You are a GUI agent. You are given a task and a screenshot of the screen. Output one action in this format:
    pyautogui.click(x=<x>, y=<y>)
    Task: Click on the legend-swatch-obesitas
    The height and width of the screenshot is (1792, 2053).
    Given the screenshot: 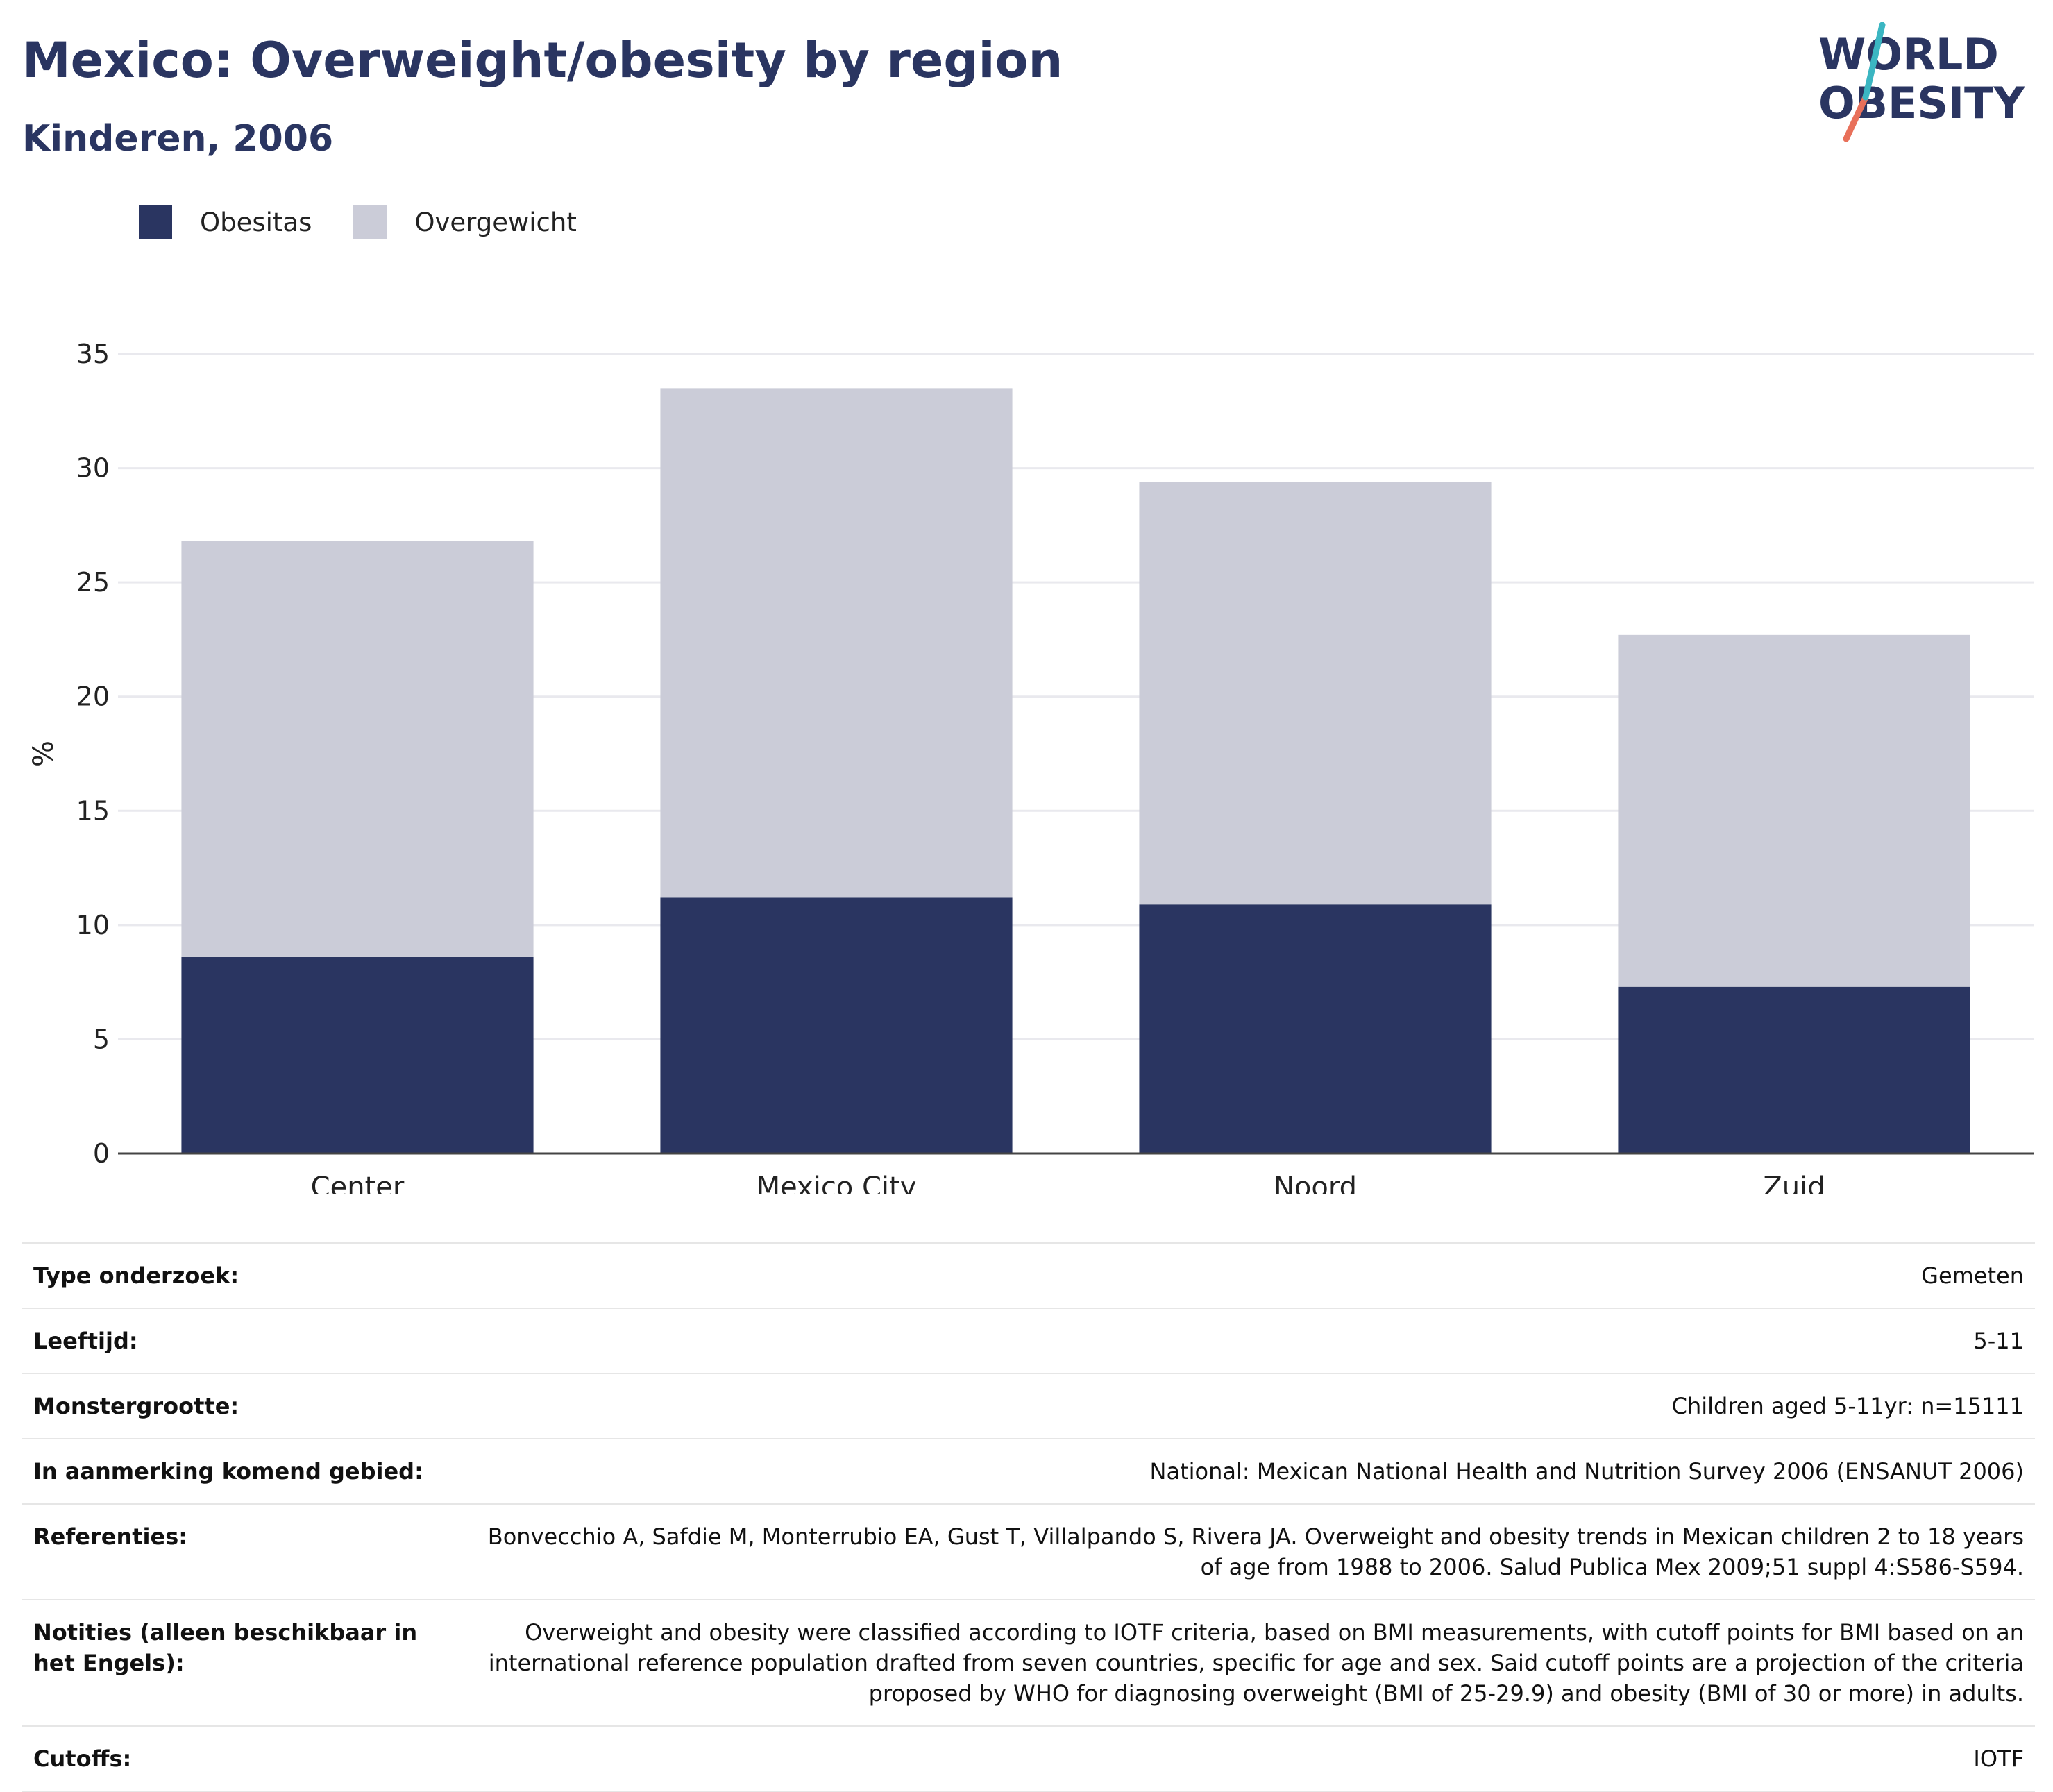 What is the action you would take?
    pyautogui.click(x=155, y=222)
    